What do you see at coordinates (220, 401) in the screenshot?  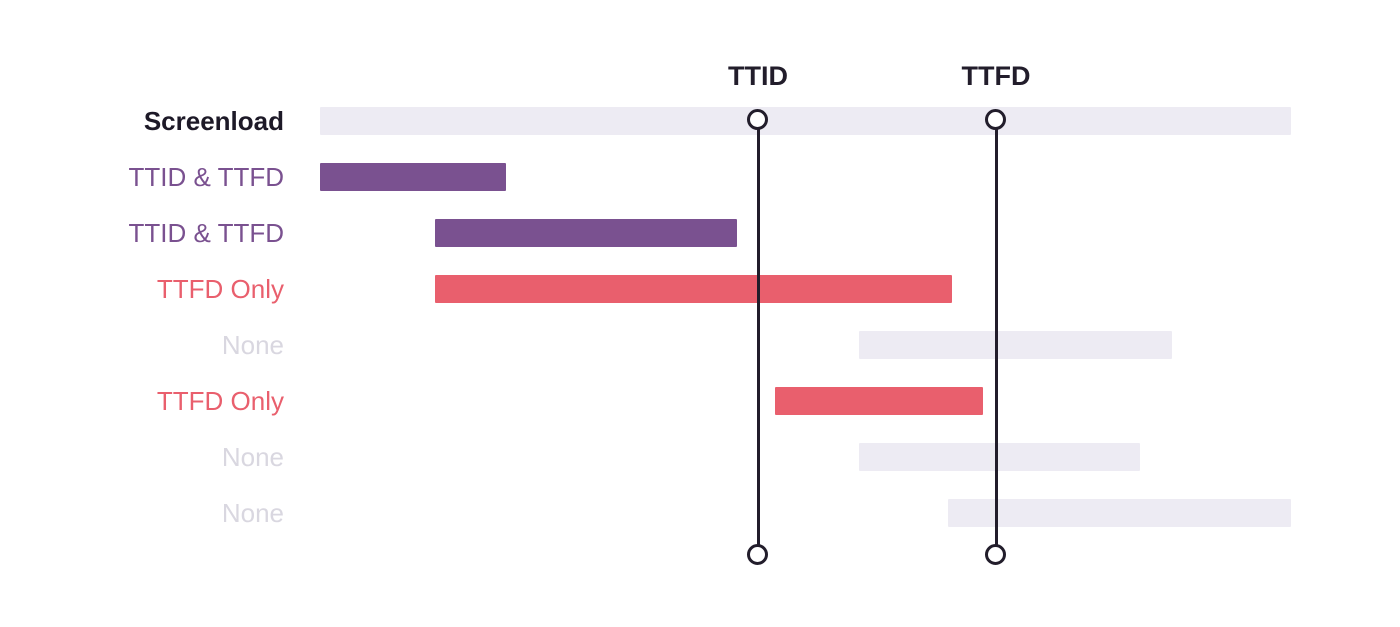 I see `row-label-ttfd_only-5: TTFD Only` at bounding box center [220, 401].